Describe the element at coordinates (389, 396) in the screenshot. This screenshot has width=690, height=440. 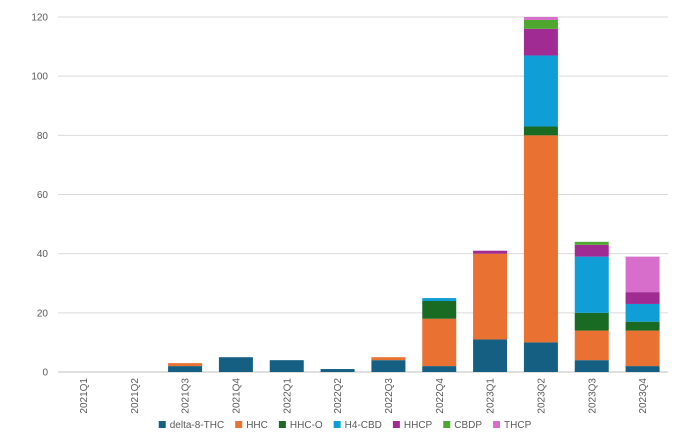
I see `x-tick-label: 2022Q3` at that location.